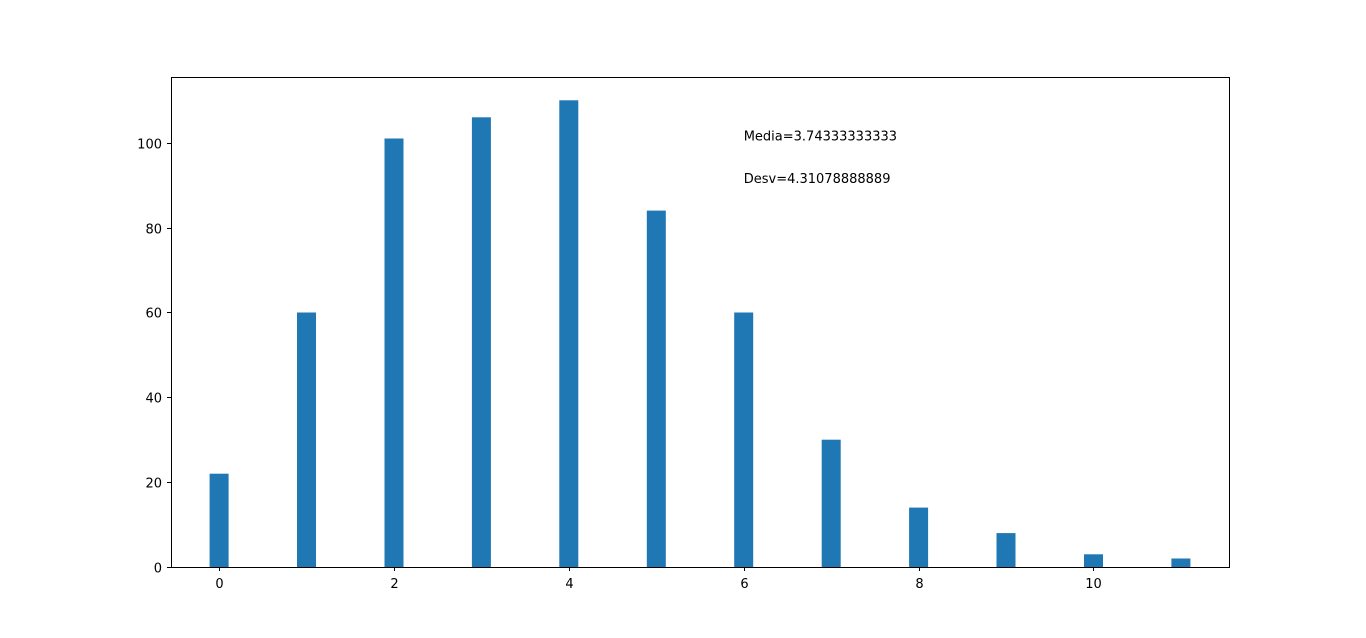 This screenshot has width=1366, height=638. Describe the element at coordinates (744, 584) in the screenshot. I see `x-tick-label: 6` at that location.